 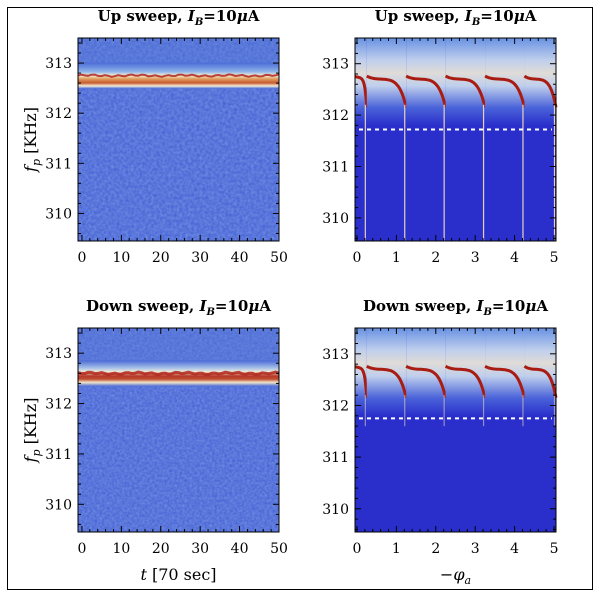 I want to click on xlabel-sub: a, so click(x=468, y=580).